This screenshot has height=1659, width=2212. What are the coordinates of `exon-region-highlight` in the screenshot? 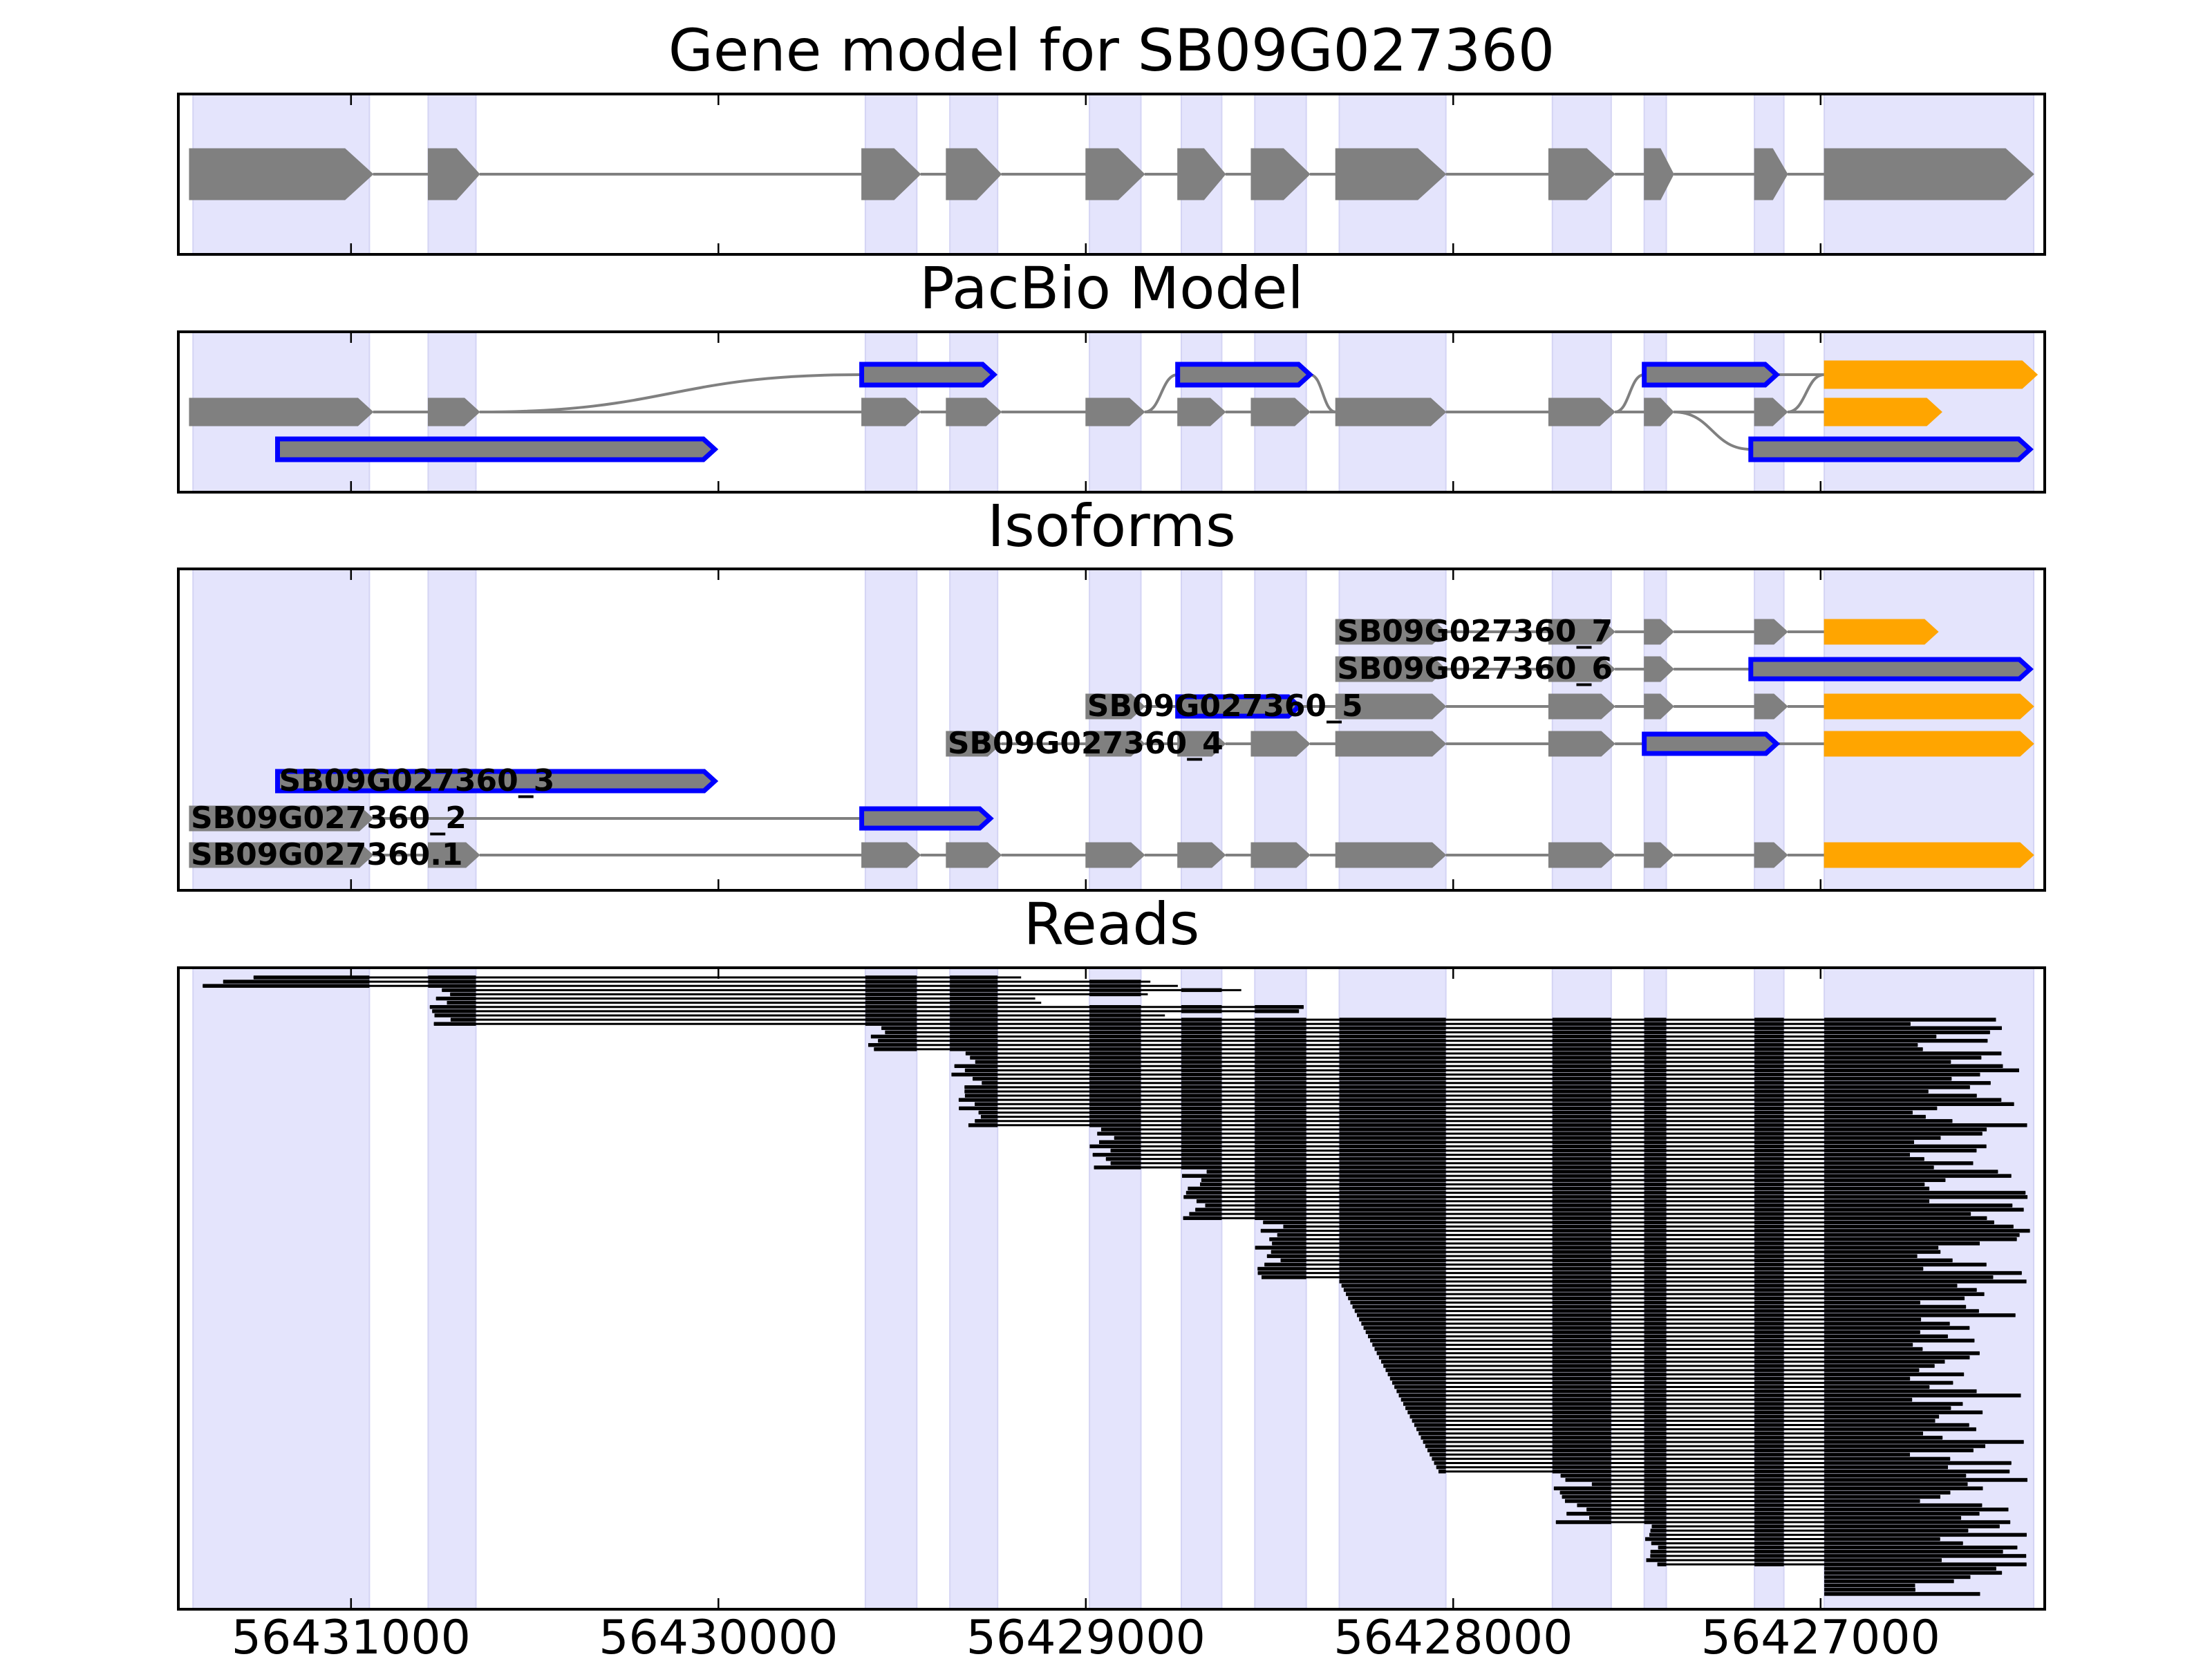 It's located at (281, 730).